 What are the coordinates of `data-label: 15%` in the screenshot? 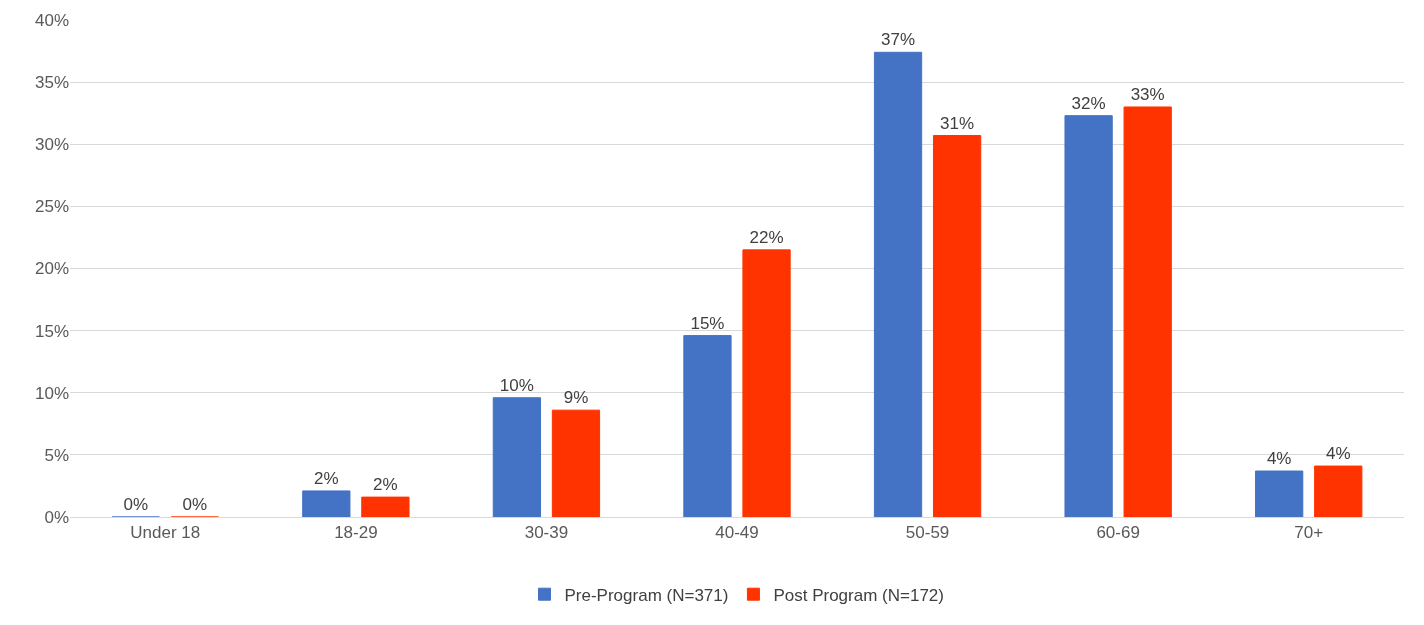 It's located at (707, 323).